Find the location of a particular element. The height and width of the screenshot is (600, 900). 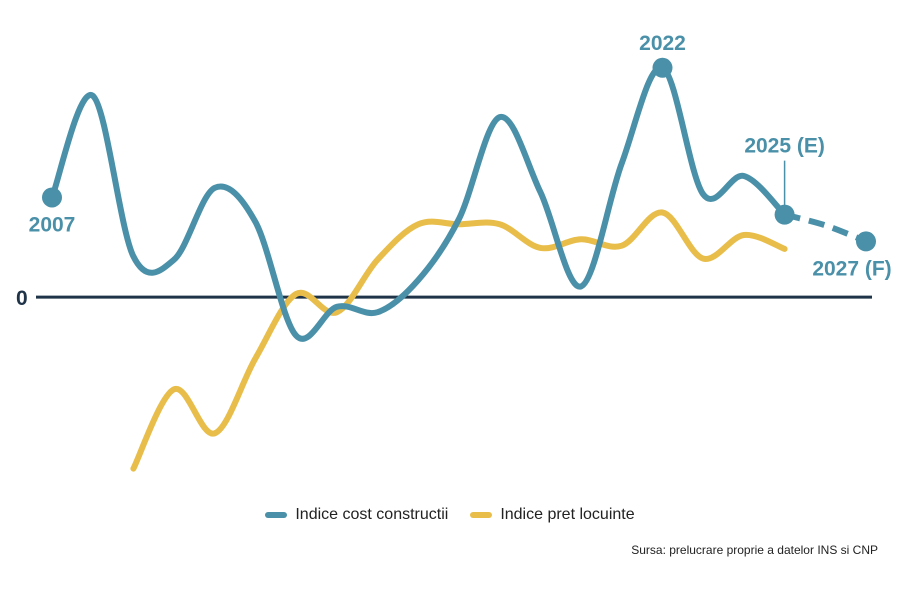

annotation-label-2007: 2007 is located at coordinates (52, 224).